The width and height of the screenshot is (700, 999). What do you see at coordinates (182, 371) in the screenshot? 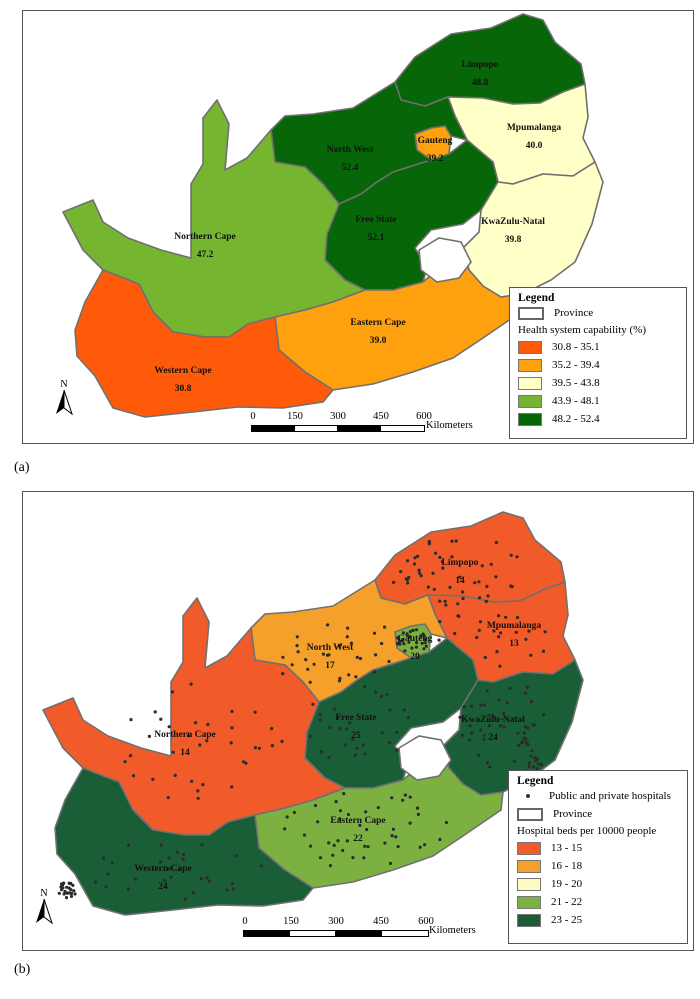
I see `region-name-label: Western Cape` at bounding box center [182, 371].